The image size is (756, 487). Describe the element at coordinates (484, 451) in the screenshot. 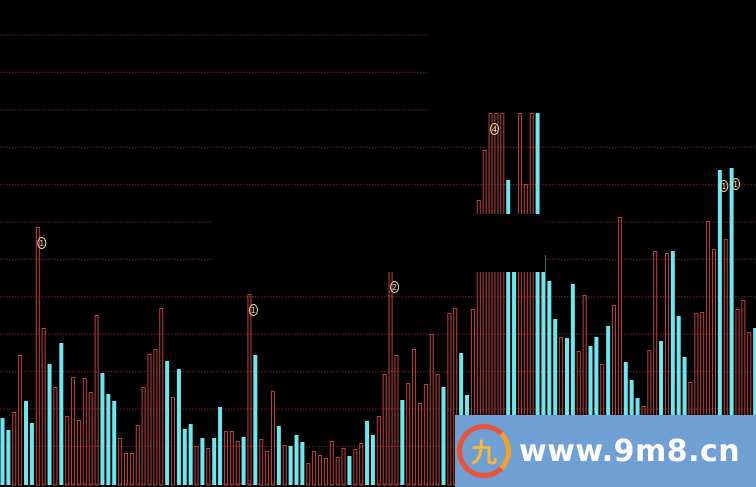

I see `watermark-logo-icon: 九` at that location.